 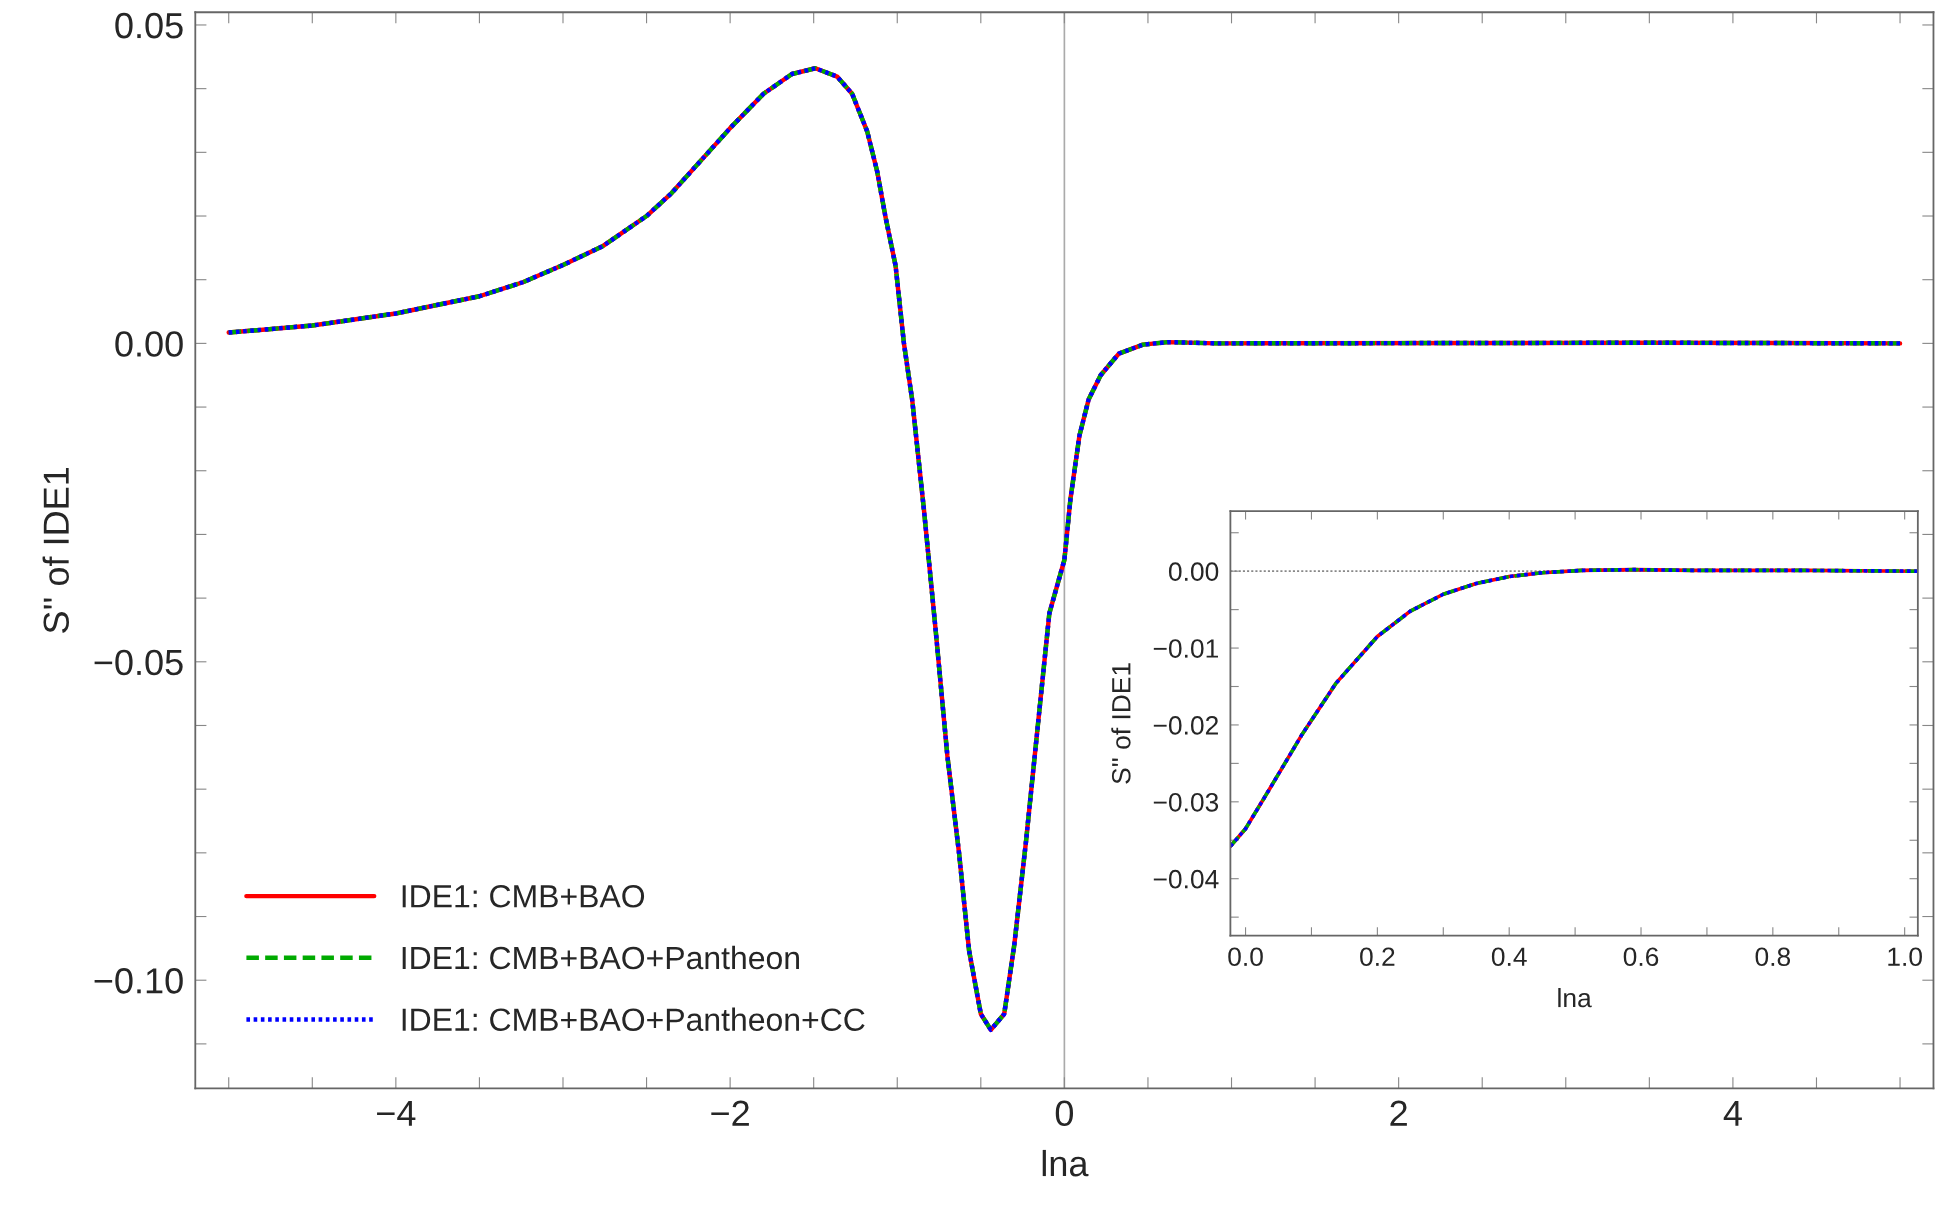 I want to click on x-tick-label: 1.0, so click(x=1905, y=957).